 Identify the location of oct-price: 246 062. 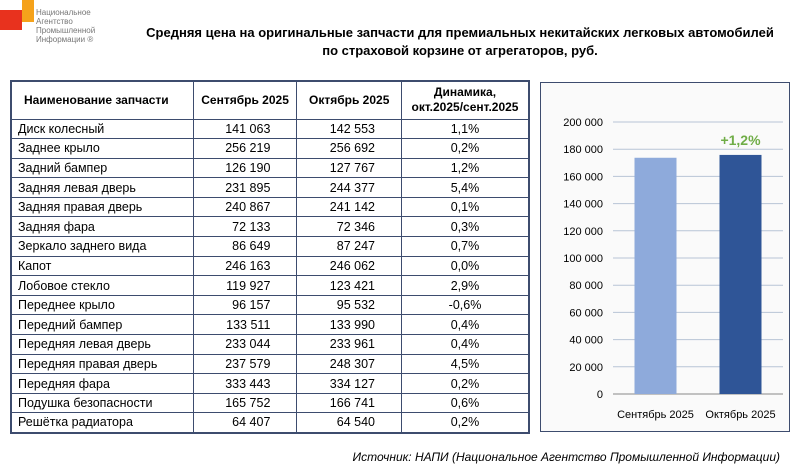
(349, 266).